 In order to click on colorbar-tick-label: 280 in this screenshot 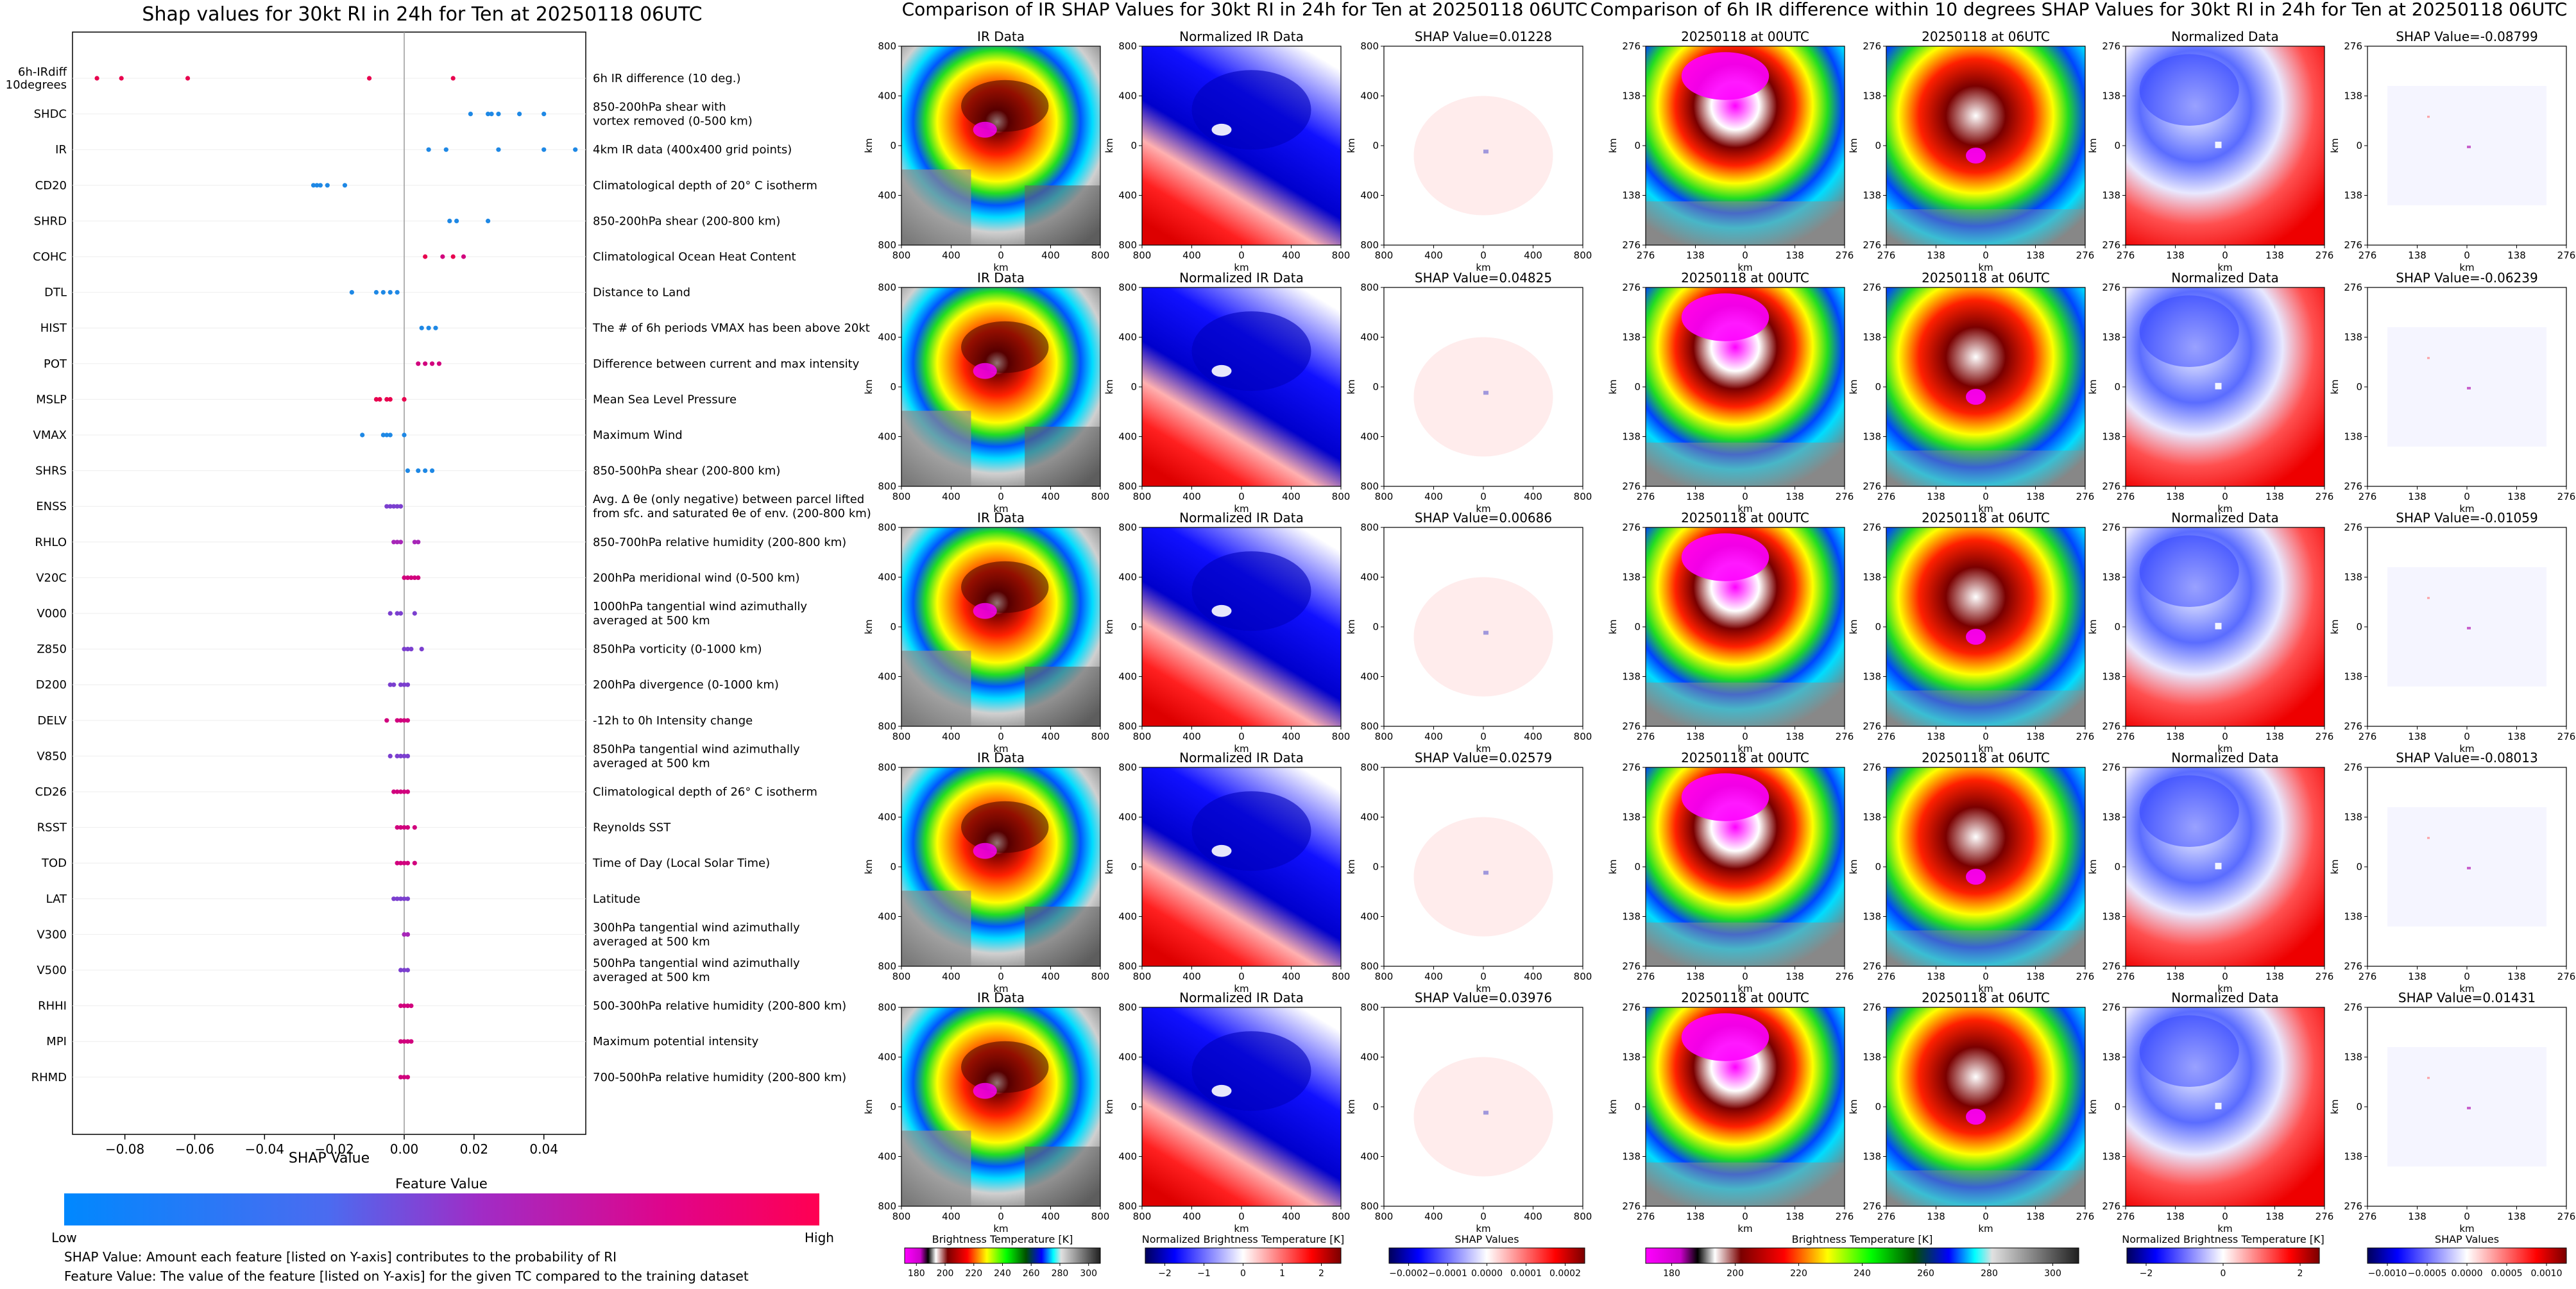, I will do `click(1989, 1273)`.